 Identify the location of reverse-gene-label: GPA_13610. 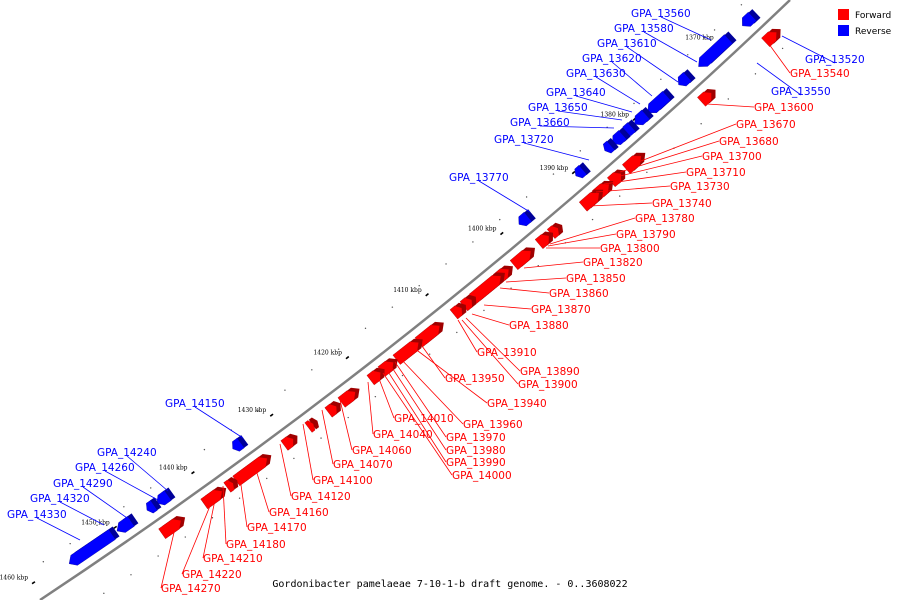
(627, 44).